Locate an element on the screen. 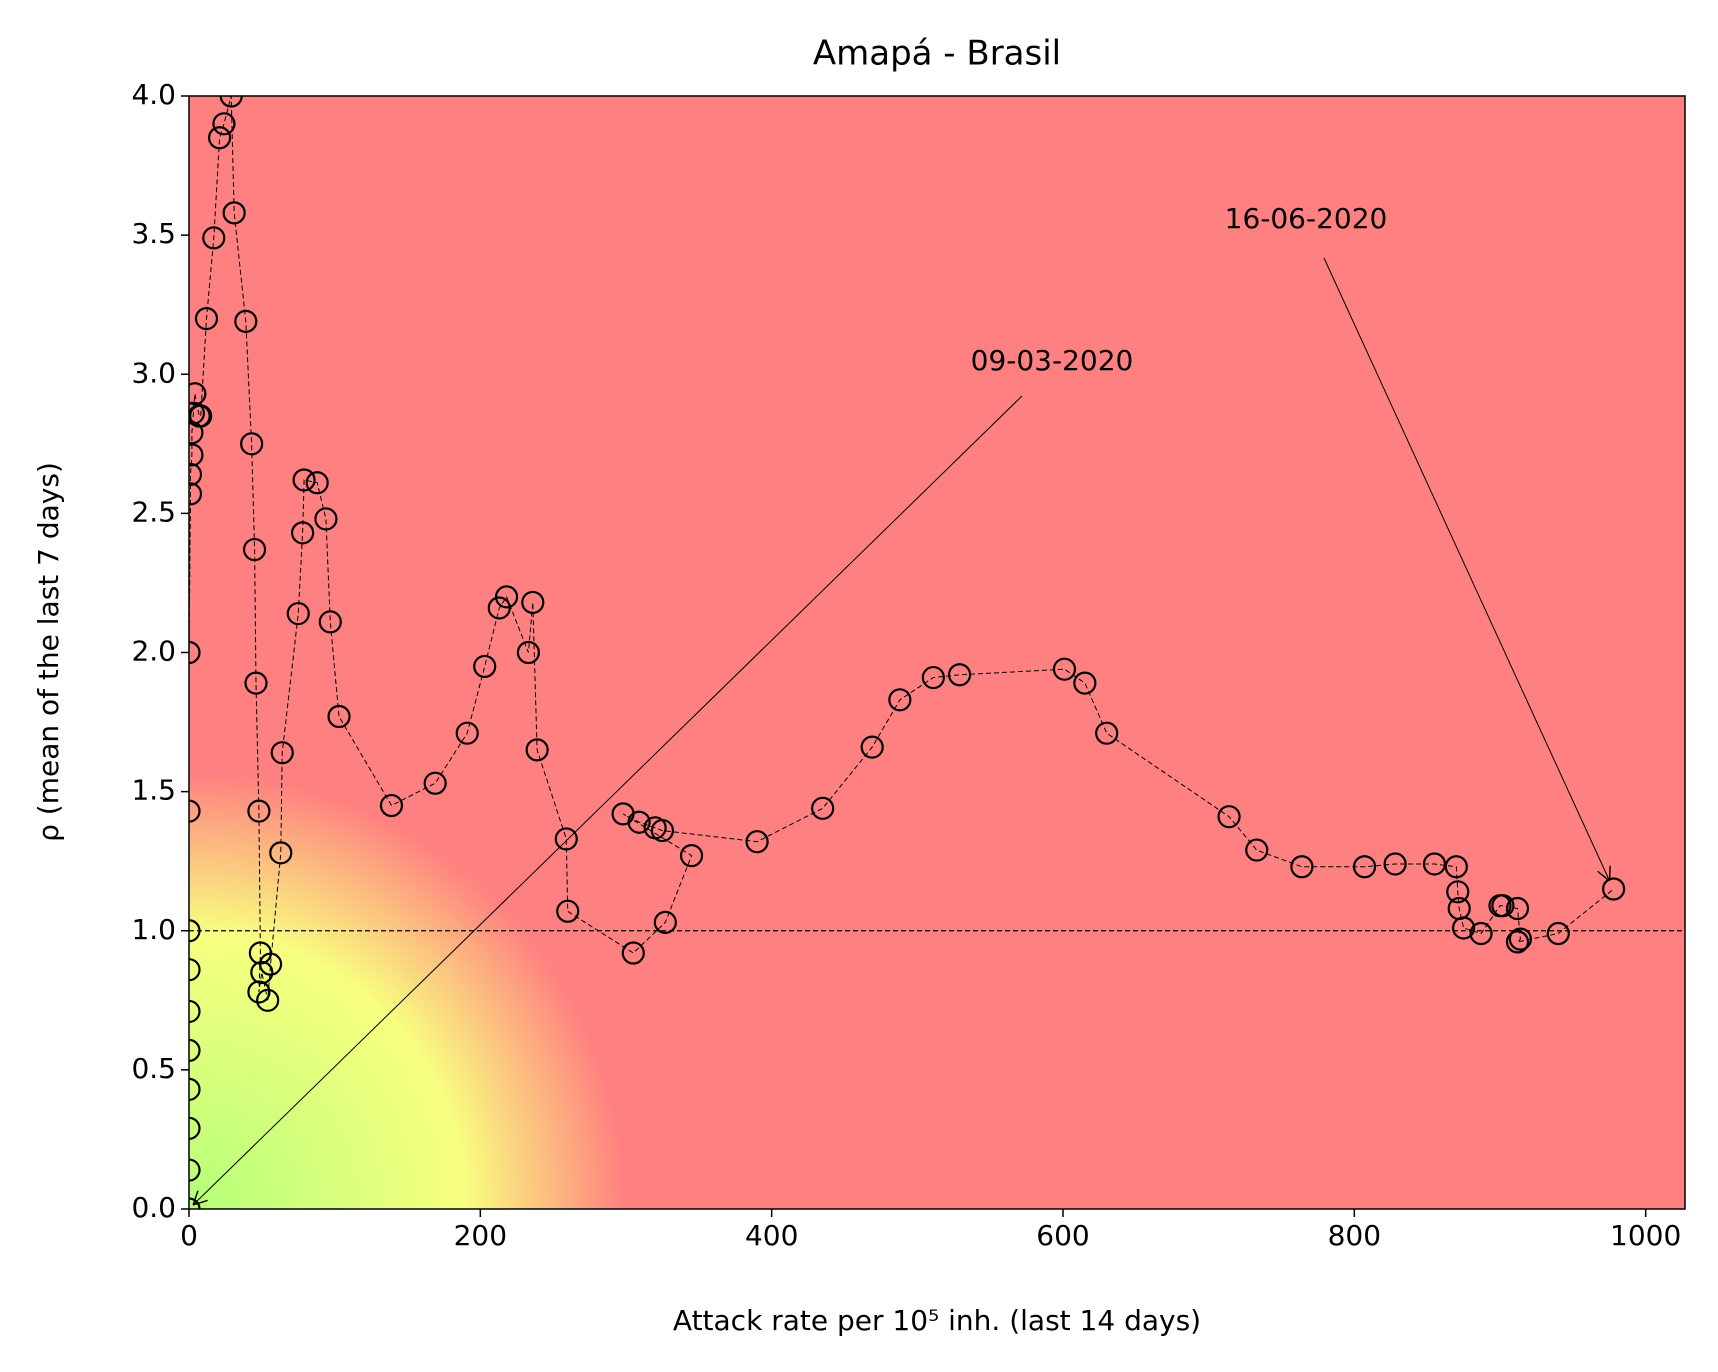  y-tick-label: 0.0 is located at coordinates (153, 1207).